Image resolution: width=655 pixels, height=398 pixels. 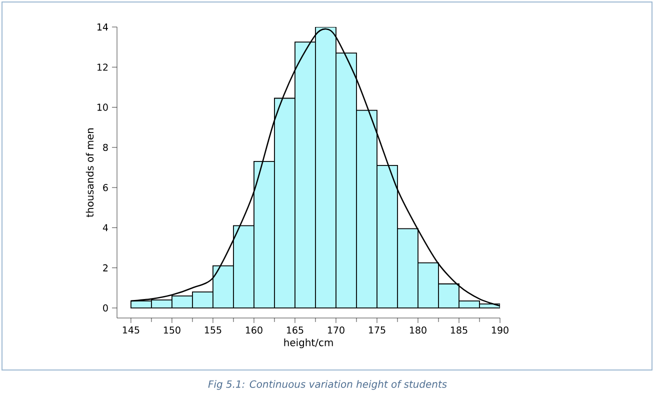 I want to click on x-tick-label: 190, so click(x=500, y=330).